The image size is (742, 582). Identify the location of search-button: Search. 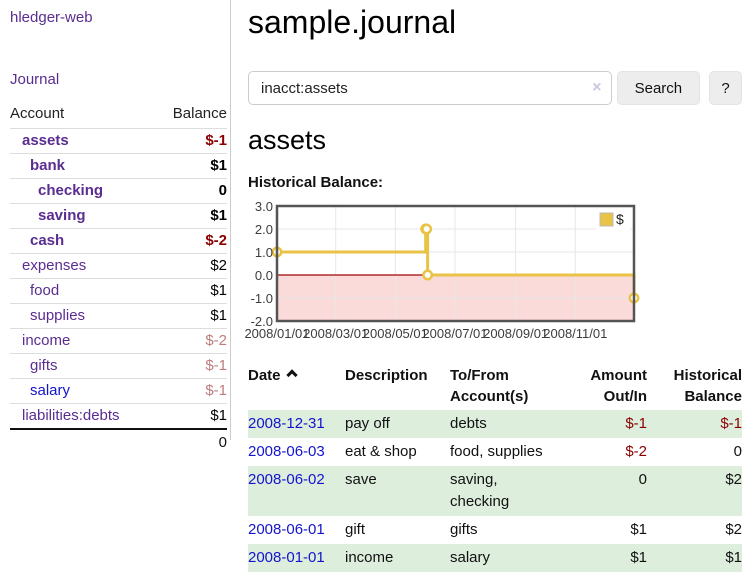
(658, 88).